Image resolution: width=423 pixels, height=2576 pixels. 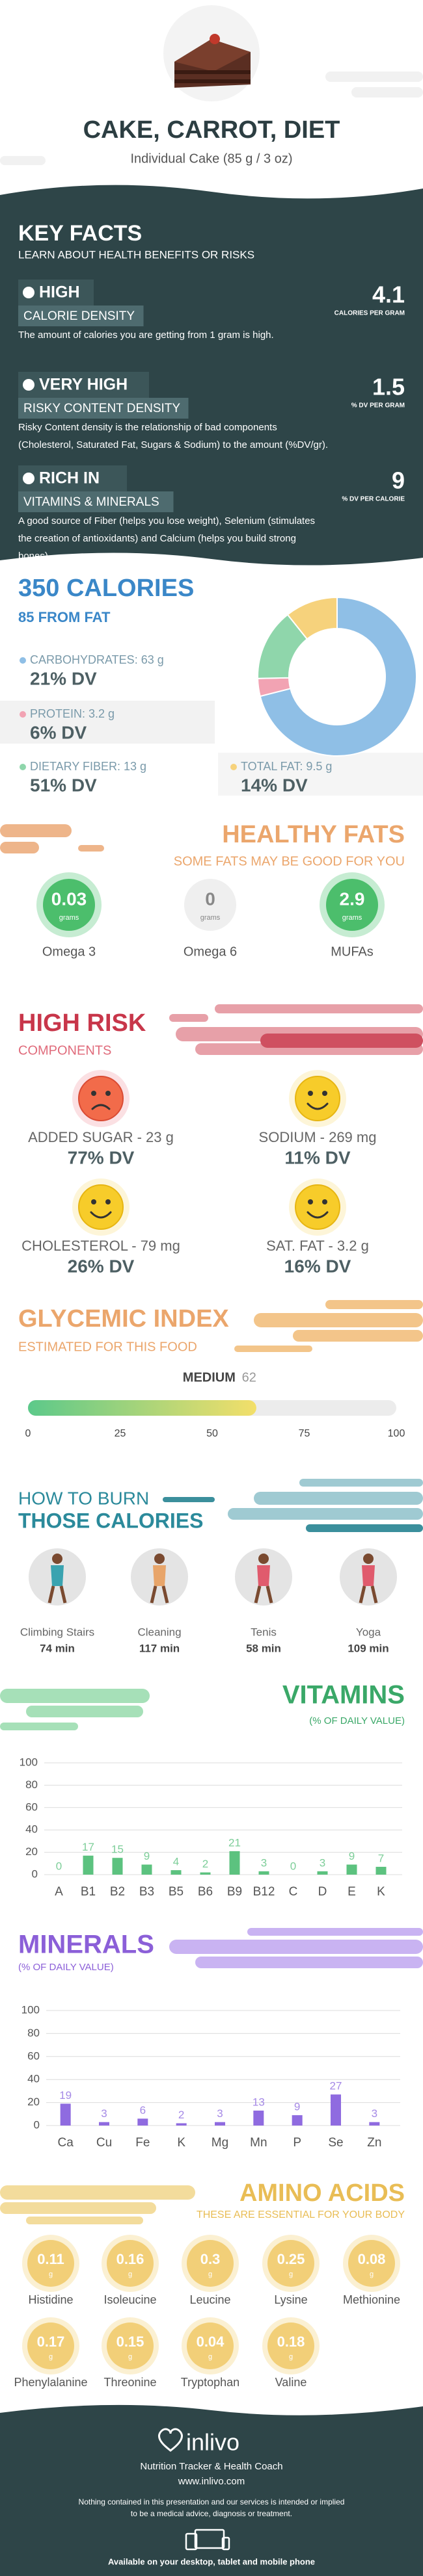 I want to click on fat-band, so click(x=320, y=775).